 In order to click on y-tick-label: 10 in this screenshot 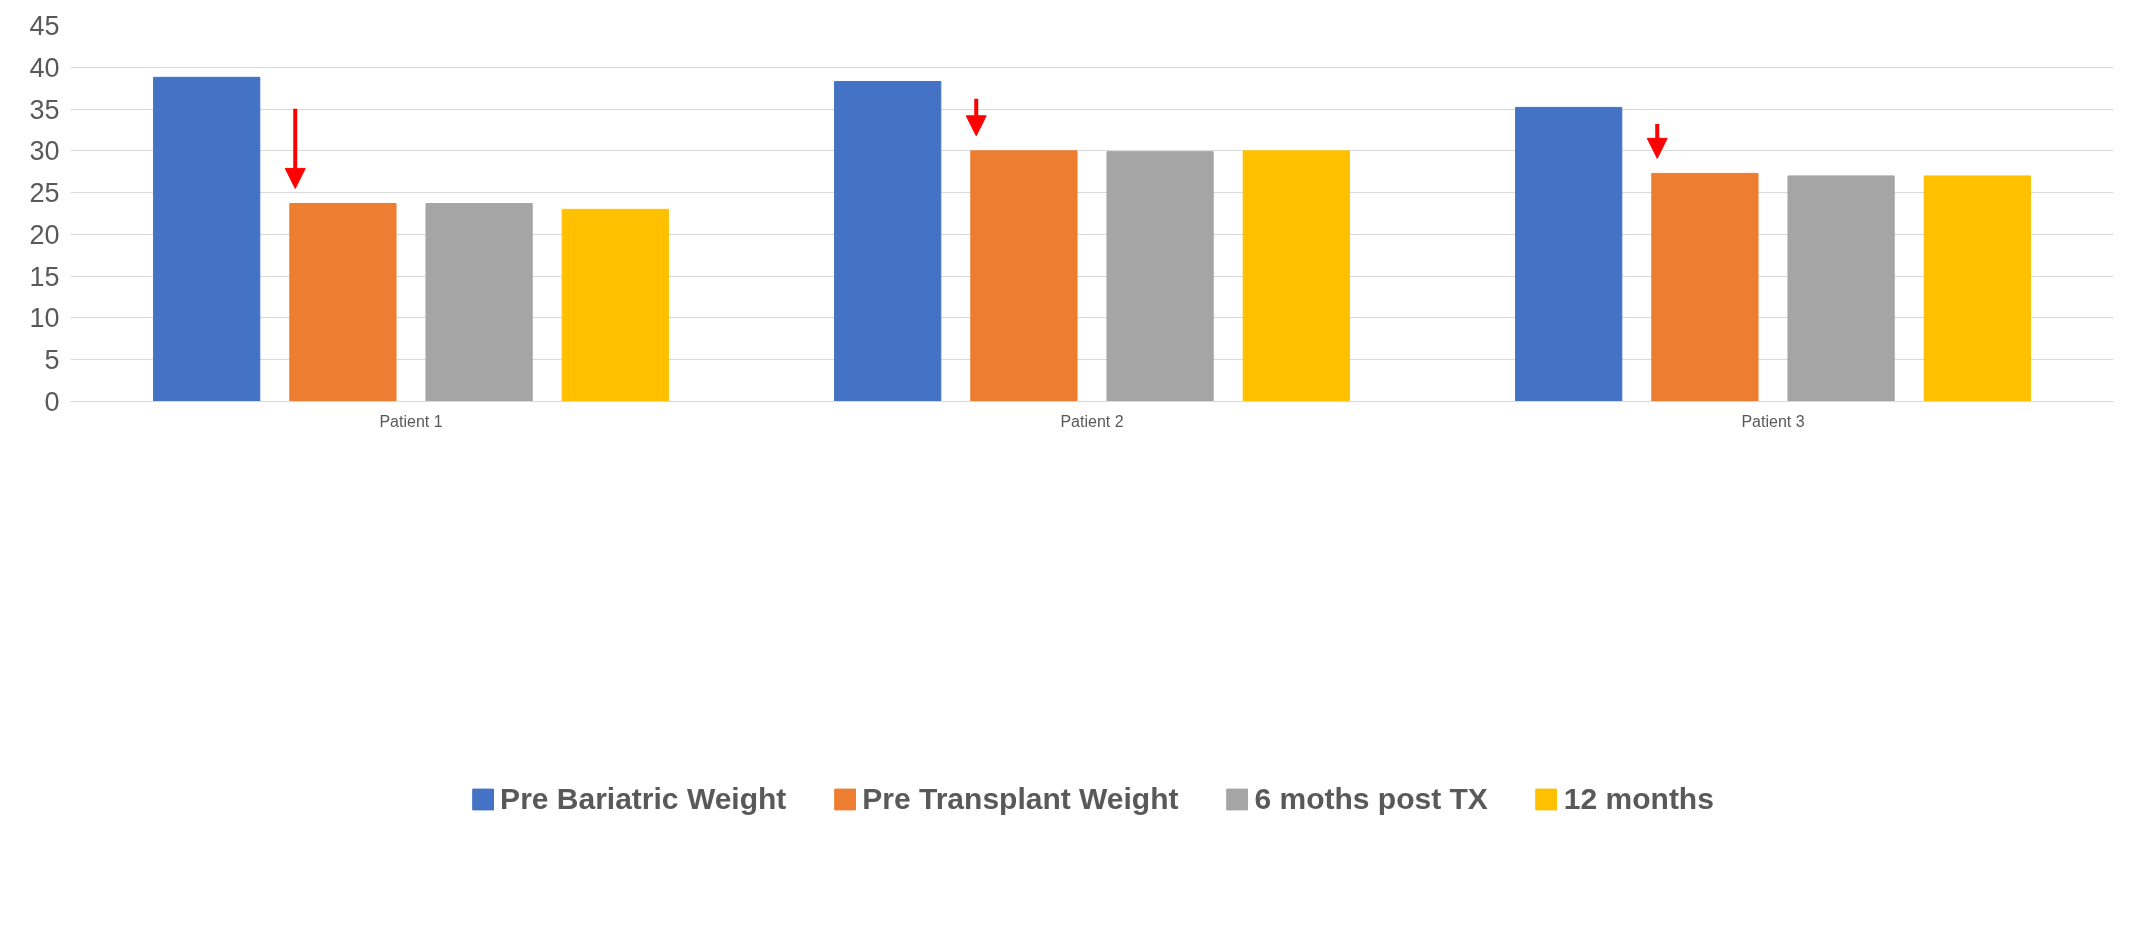, I will do `click(44, 318)`.